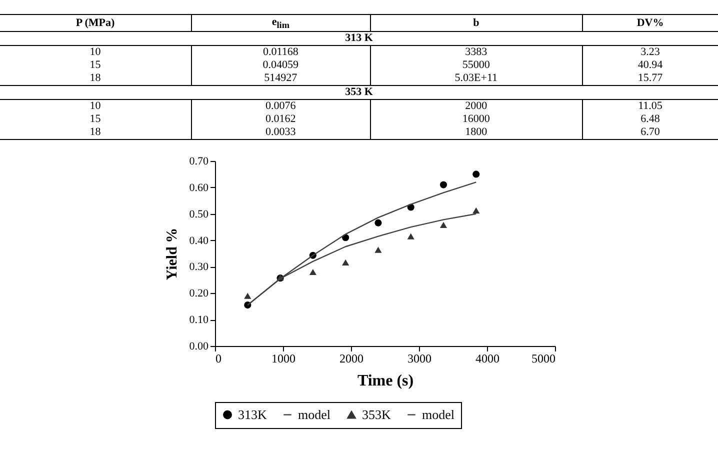 This screenshot has width=718, height=464. What do you see at coordinates (252, 414) in the screenshot?
I see `legend-label: 313K` at bounding box center [252, 414].